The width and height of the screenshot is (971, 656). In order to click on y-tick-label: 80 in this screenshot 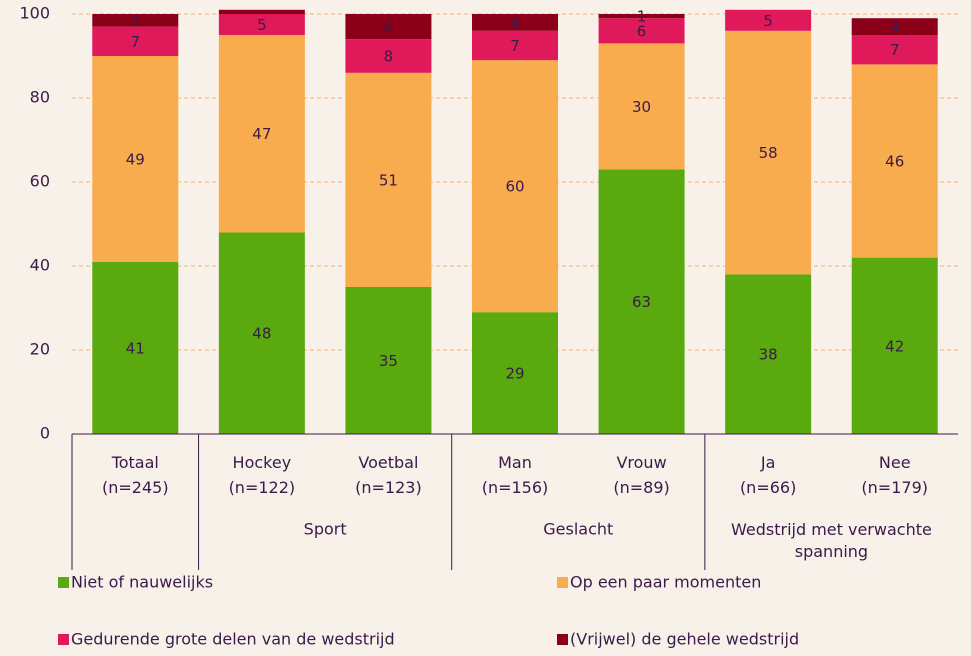, I will do `click(40, 97)`.